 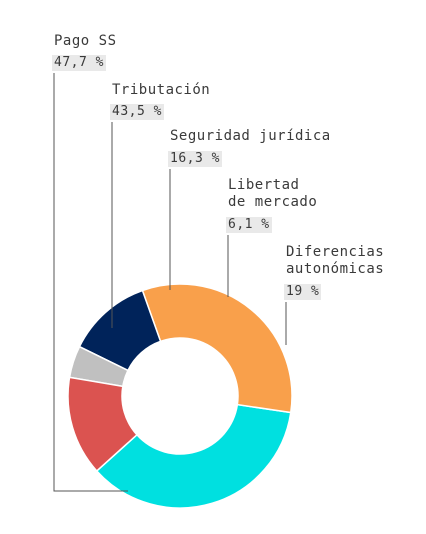 What do you see at coordinates (195, 159) in the screenshot?
I see `value-seguridad-juridica: 16,3 %` at bounding box center [195, 159].